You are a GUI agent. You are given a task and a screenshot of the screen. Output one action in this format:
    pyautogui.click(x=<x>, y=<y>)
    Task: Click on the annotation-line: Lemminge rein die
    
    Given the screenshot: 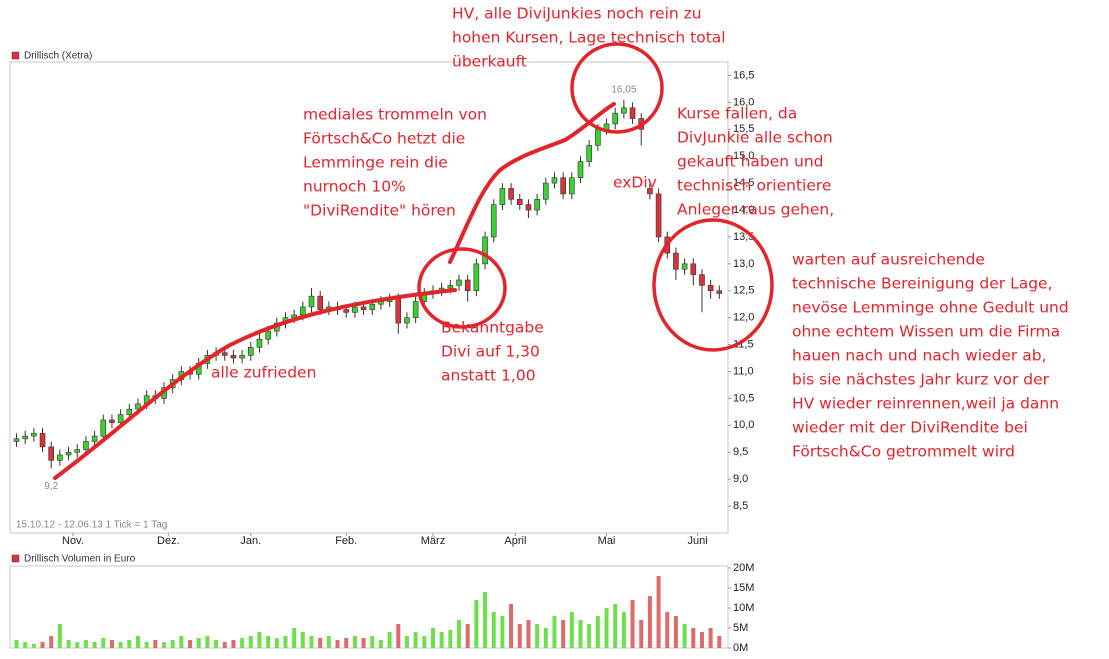 What is the action you would take?
    pyautogui.click(x=375, y=163)
    